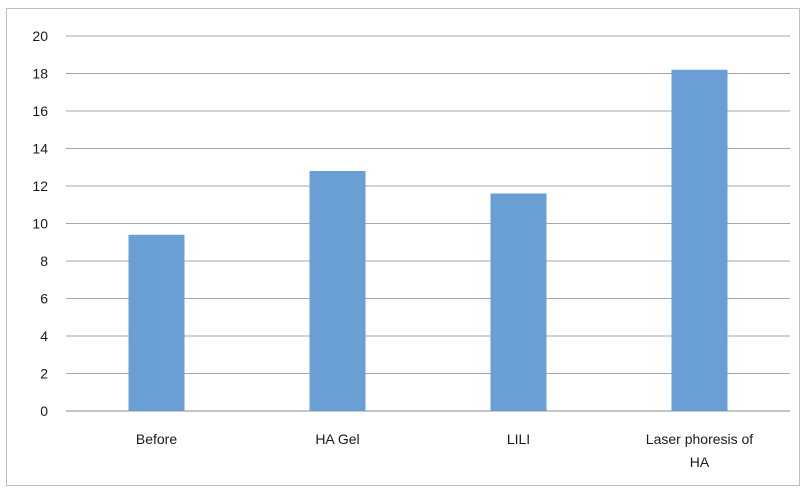 The width and height of the screenshot is (806, 492). I want to click on y-tick-label: 2, so click(44, 374).